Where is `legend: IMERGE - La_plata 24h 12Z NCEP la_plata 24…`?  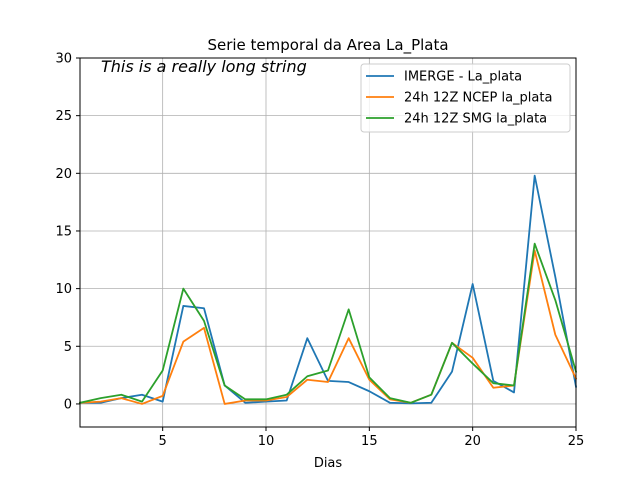 legend: IMERGE - La_plata 24h 12Z NCEP la_plata 24… is located at coordinates (465, 98).